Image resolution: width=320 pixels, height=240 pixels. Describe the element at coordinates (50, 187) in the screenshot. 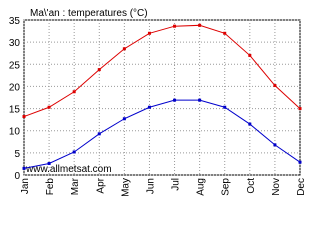

I see `x-tick-label: Feb` at that location.